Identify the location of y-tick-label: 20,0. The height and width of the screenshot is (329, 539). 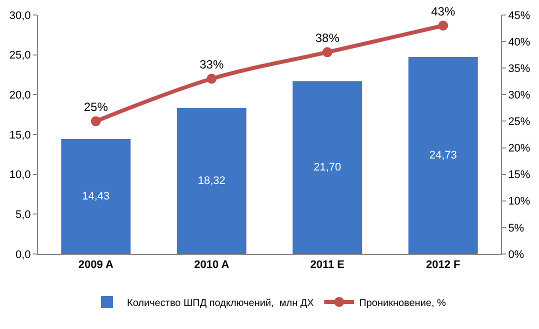
(20, 96).